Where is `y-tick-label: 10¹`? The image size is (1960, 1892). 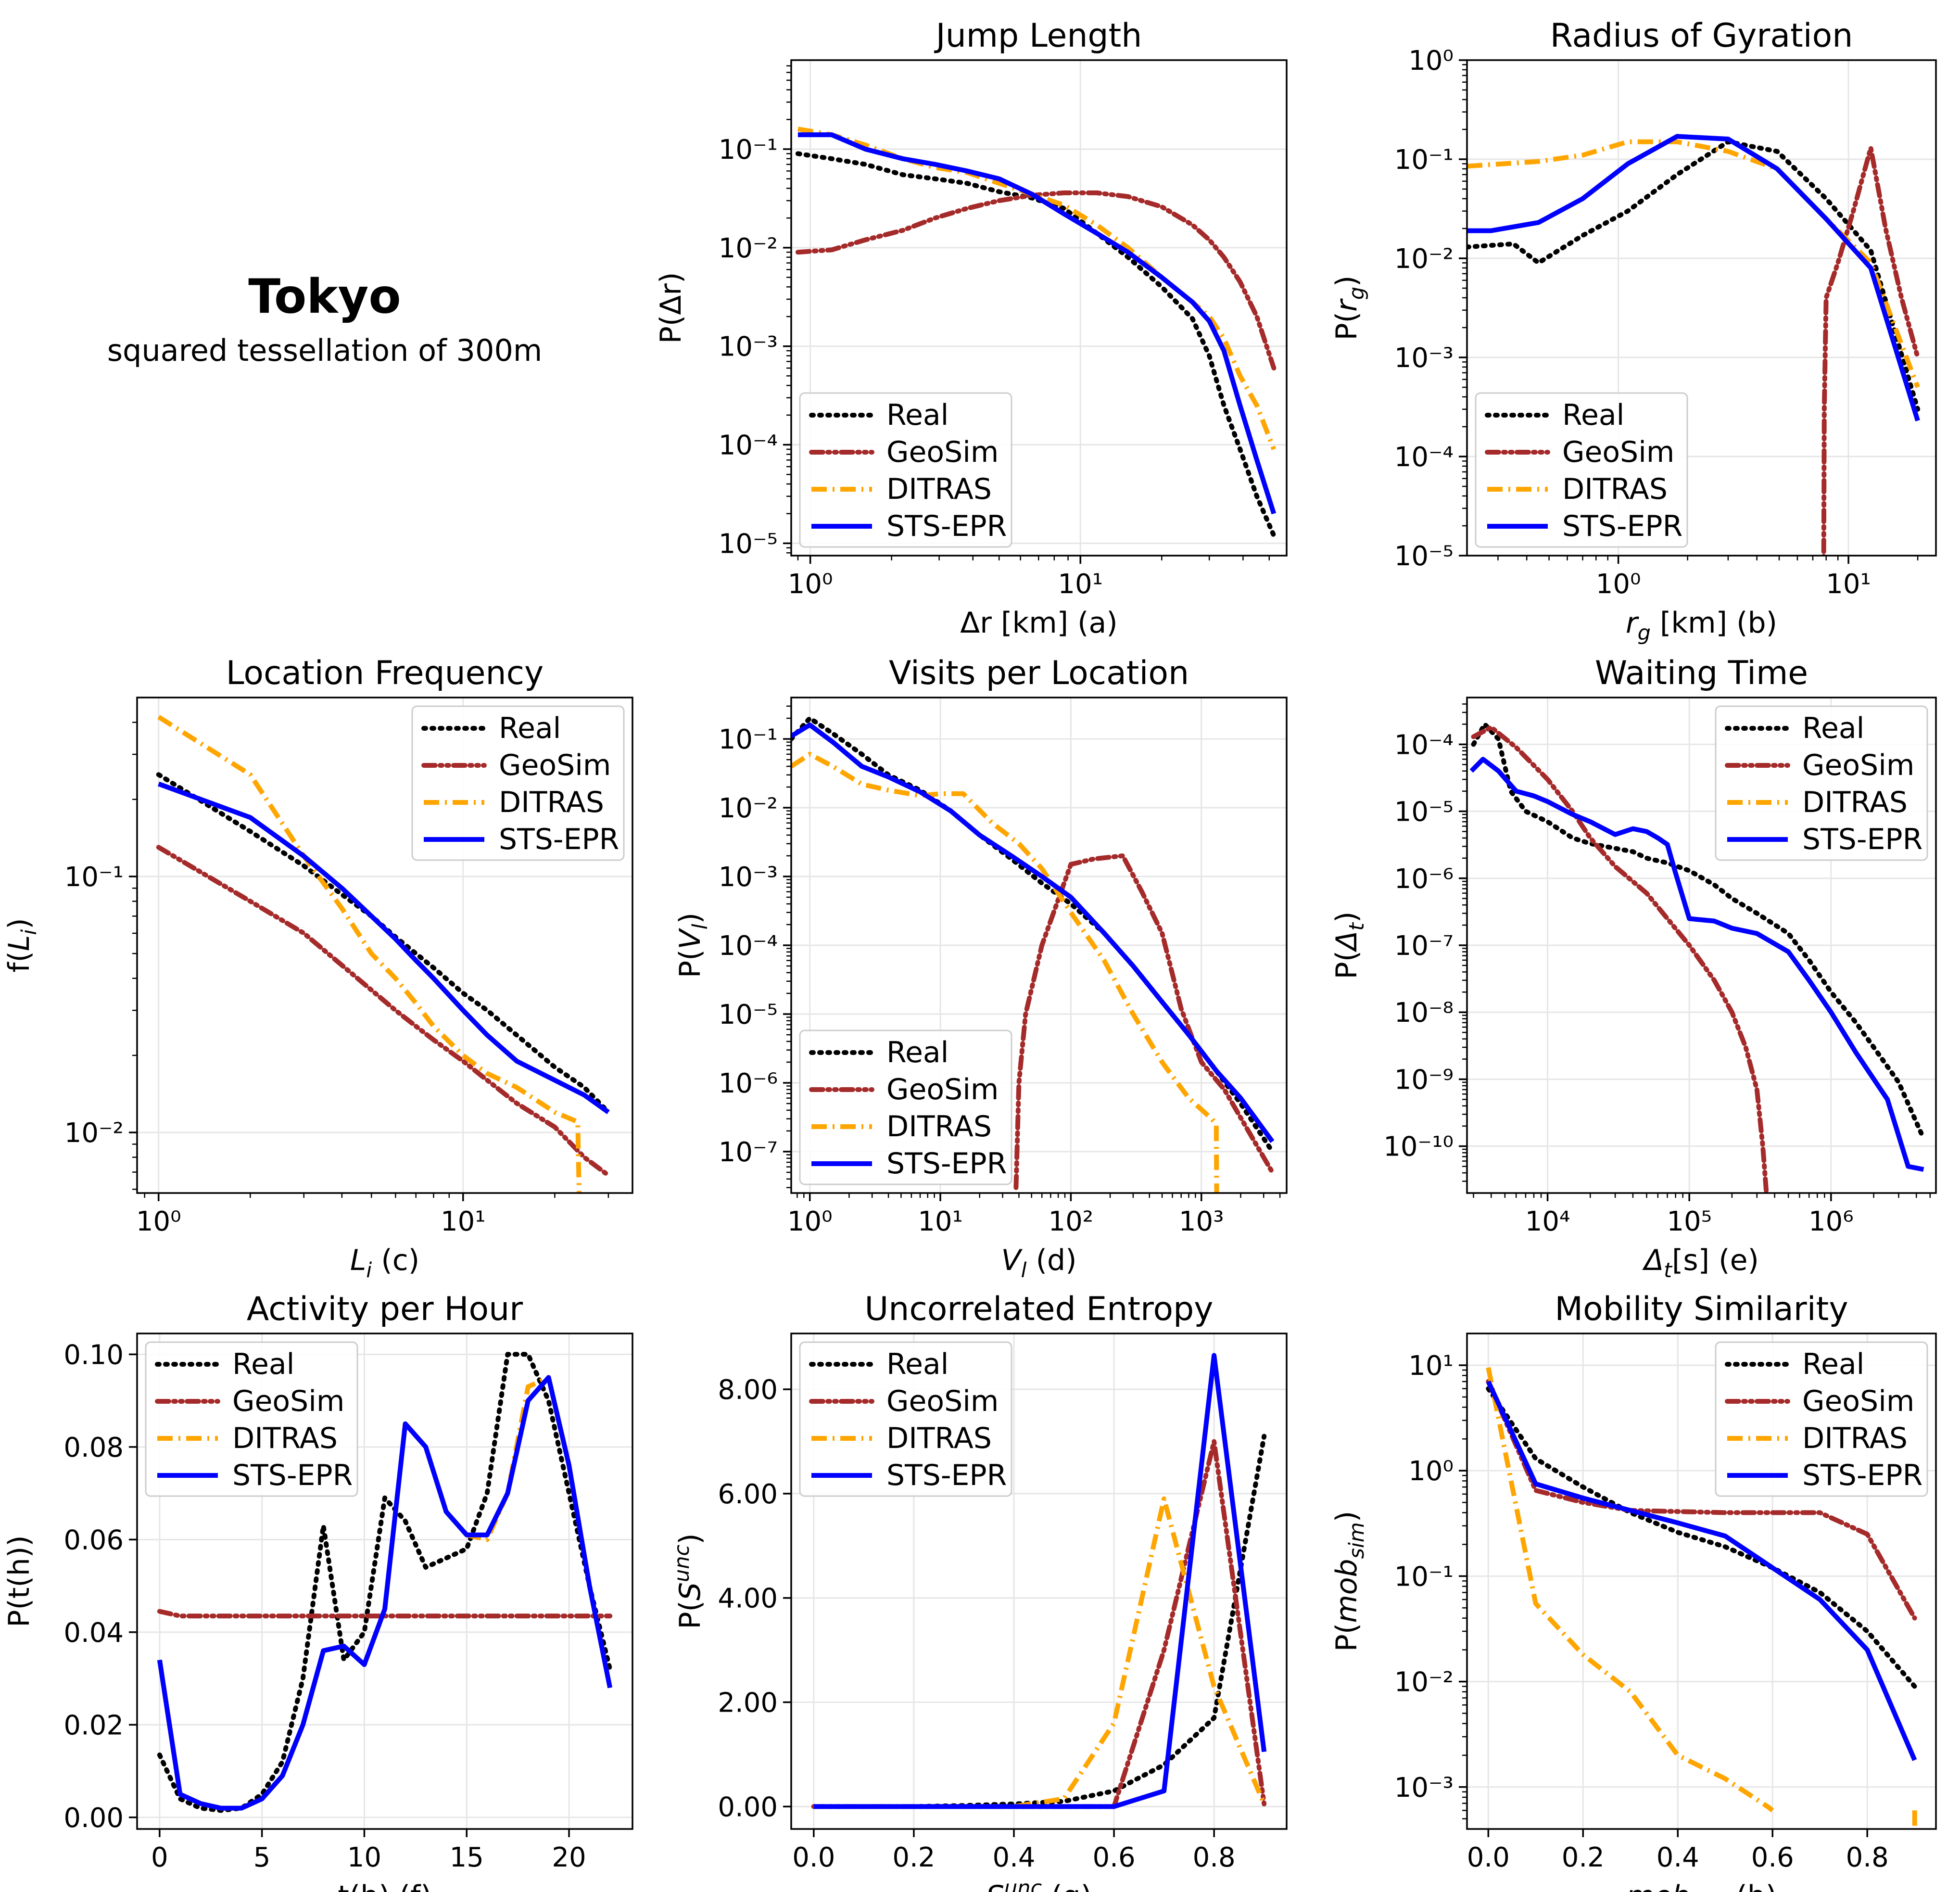 y-tick-label: 10¹ is located at coordinates (1431, 1366).